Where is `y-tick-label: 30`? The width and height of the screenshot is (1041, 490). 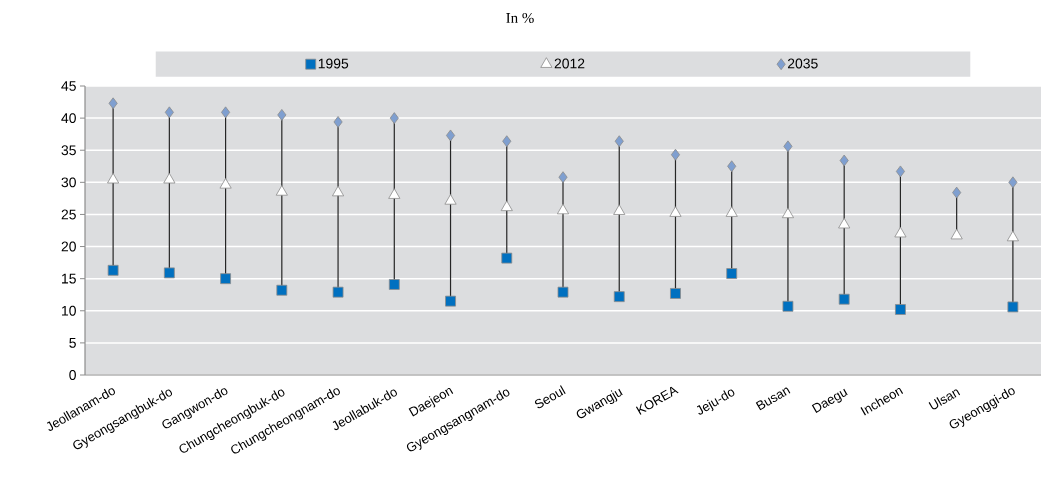
y-tick-label: 30 is located at coordinates (68, 182).